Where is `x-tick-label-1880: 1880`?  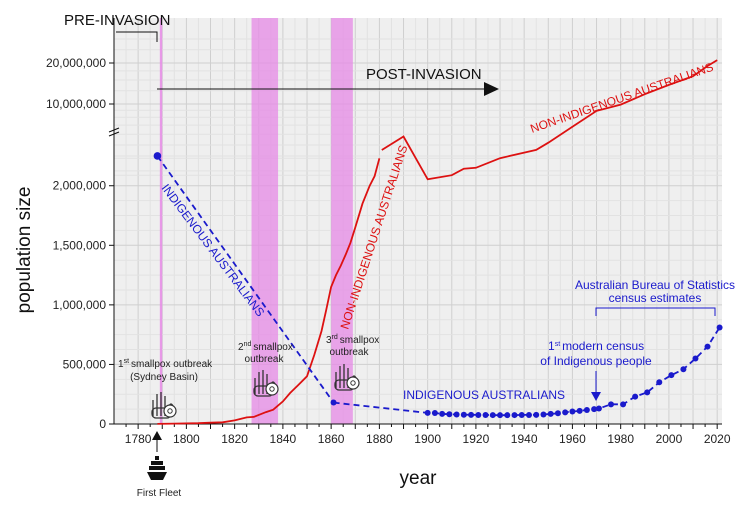 x-tick-label-1880: 1880 is located at coordinates (379, 439).